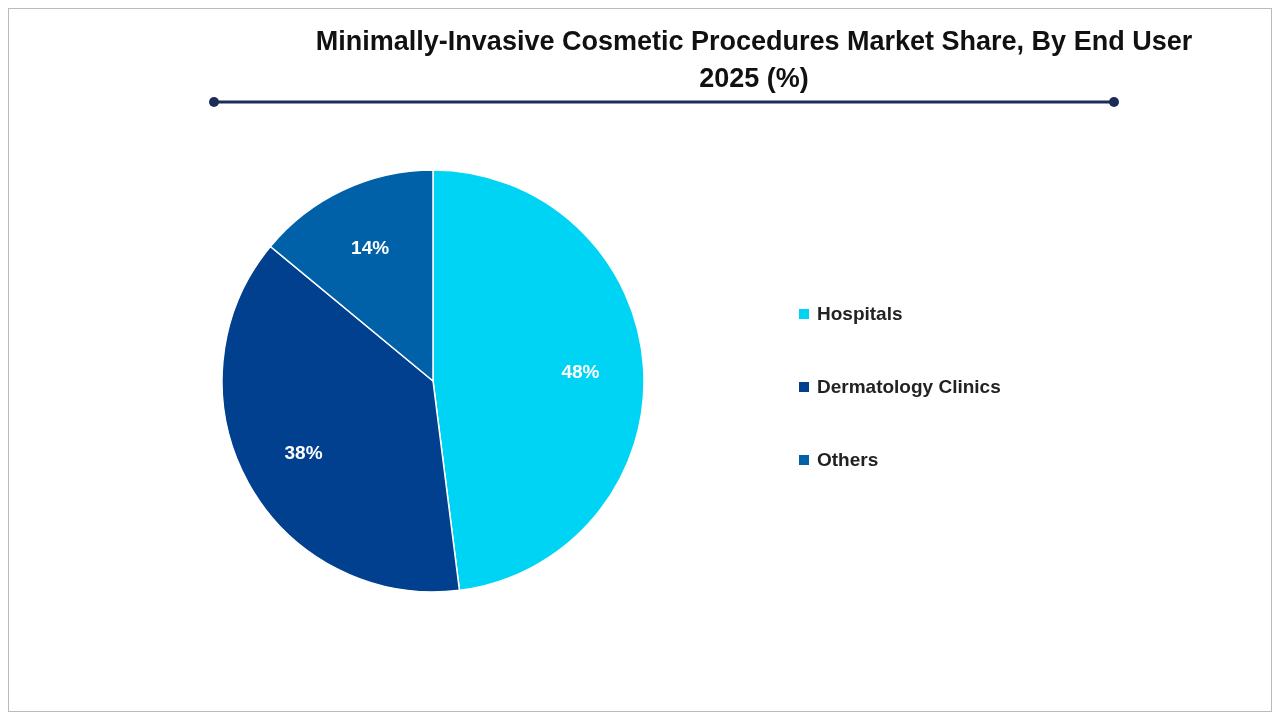 This screenshot has width=1280, height=720. Describe the element at coordinates (860, 314) in the screenshot. I see `legend-label: Hospitals` at that location.